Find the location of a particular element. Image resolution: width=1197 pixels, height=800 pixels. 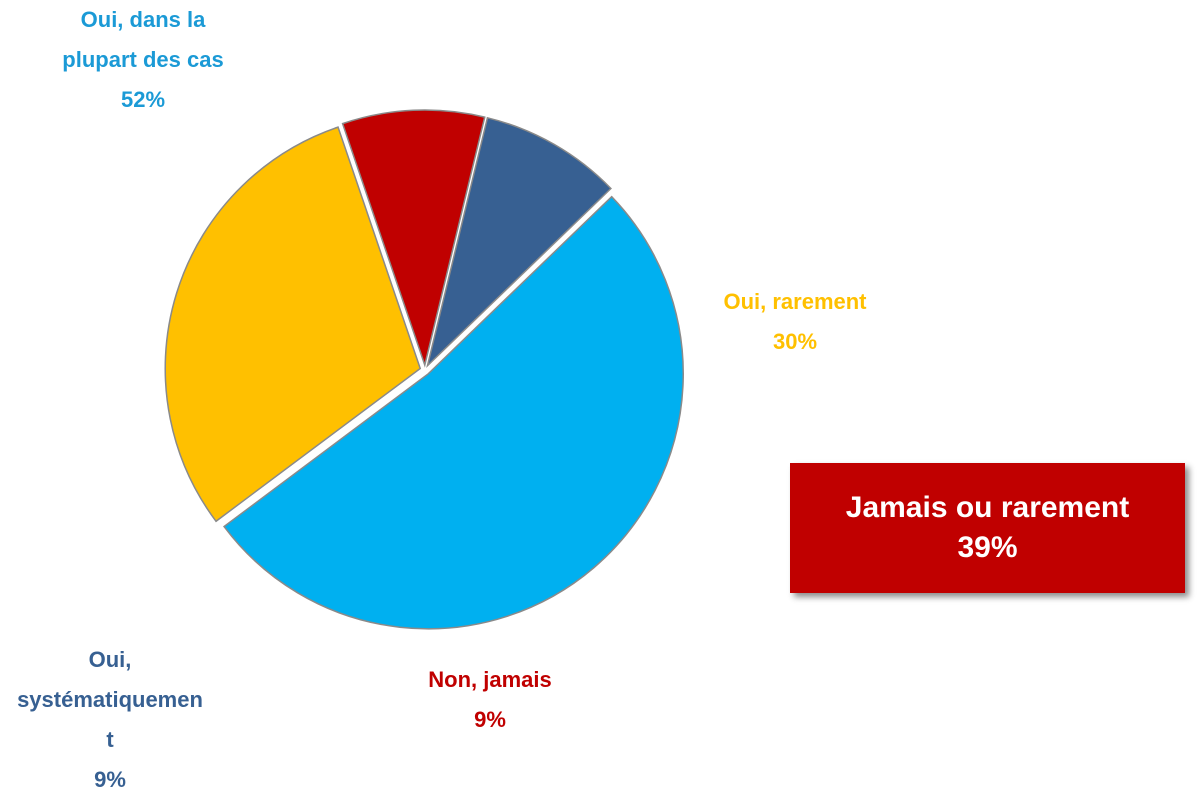

slice-label: Oui, systématiquement 9% is located at coordinates (110, 720).